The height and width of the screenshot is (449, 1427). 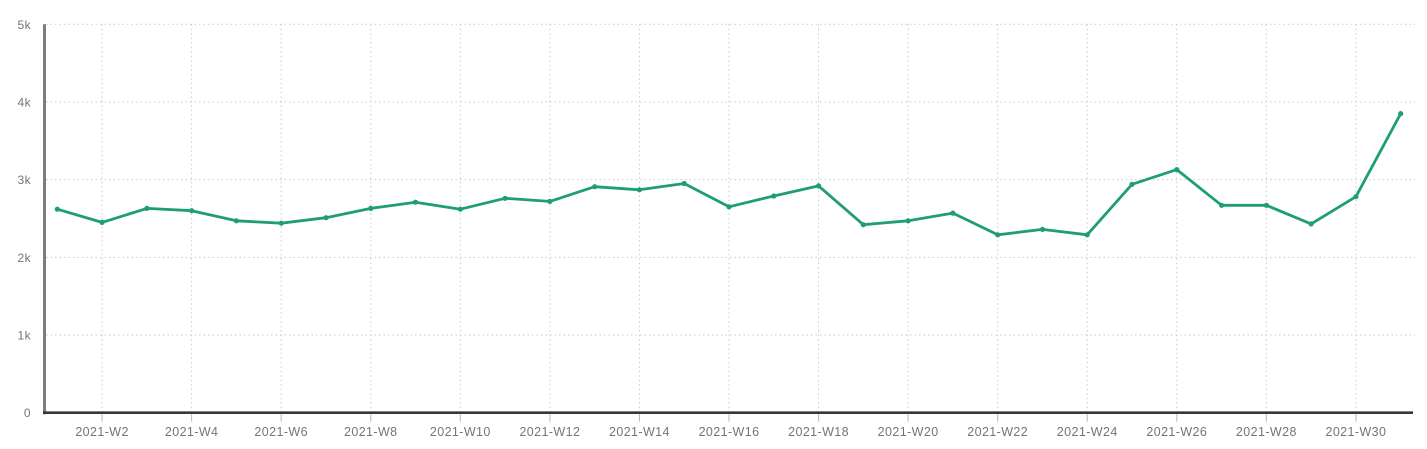 I want to click on x-axis-label: 2021-W28, so click(x=1266, y=432).